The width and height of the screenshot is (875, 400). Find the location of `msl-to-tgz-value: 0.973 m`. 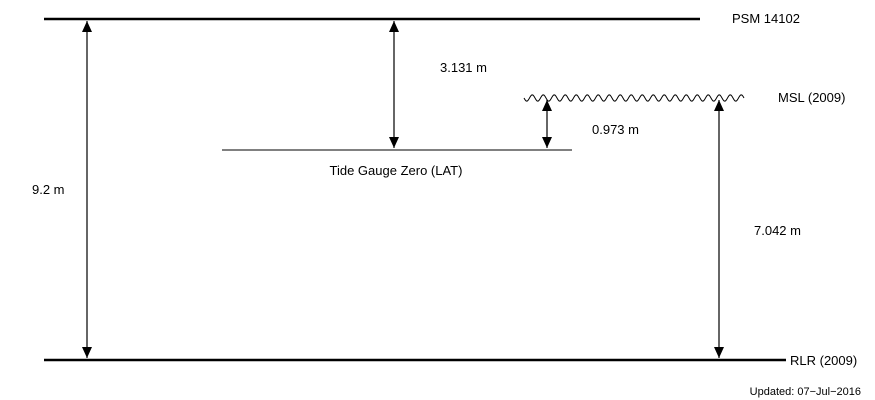

msl-to-tgz-value: 0.973 m is located at coordinates (615, 129).